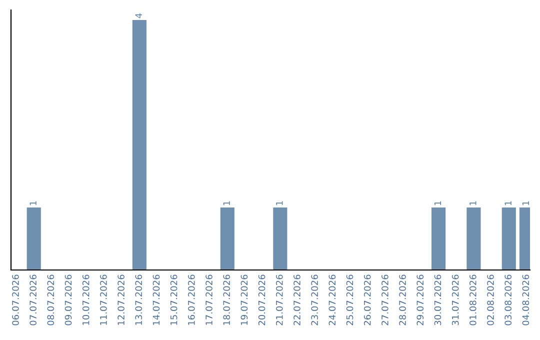 Image resolution: width=540 pixels, height=340 pixels. What do you see at coordinates (385, 300) in the screenshot?
I see `x-tick-label: 27.07.2026` at bounding box center [385, 300].